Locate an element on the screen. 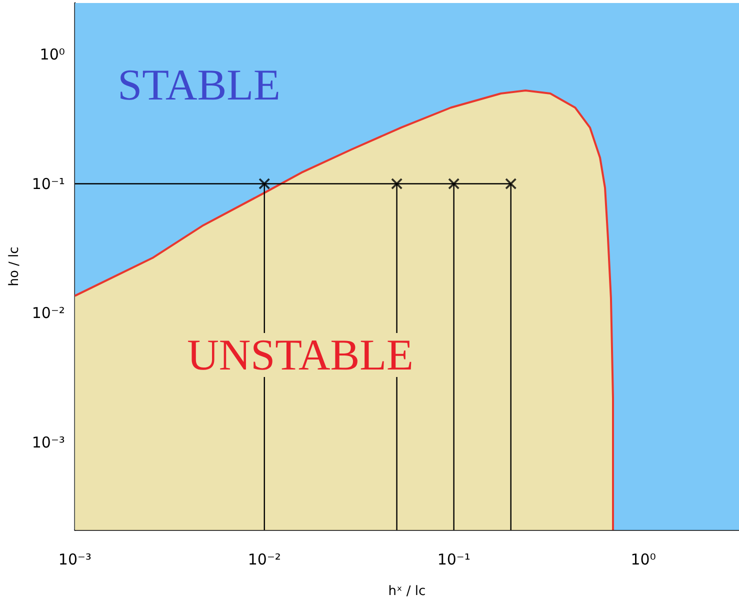  x-tick-label: 10⁻² is located at coordinates (264, 559).